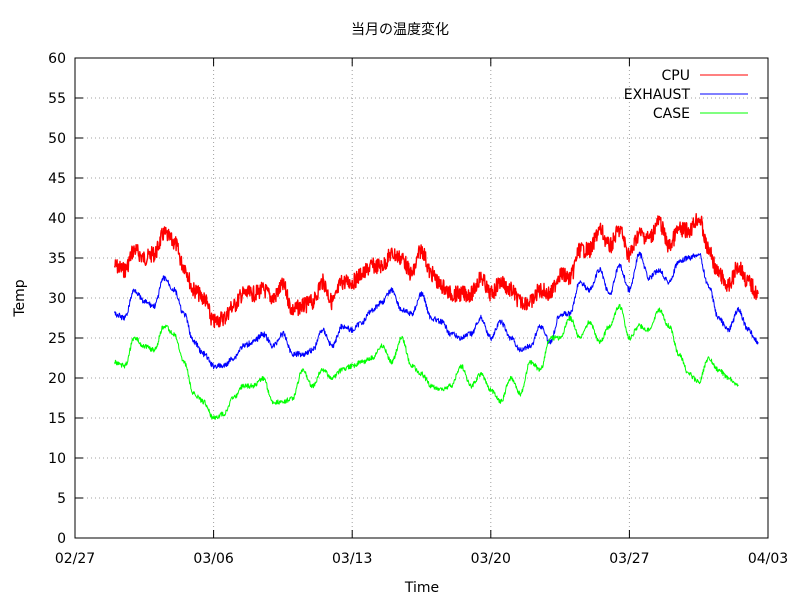 Image resolution: width=800 pixels, height=600 pixels. Describe the element at coordinates (491, 559) in the screenshot. I see `x-tick-label: 03/20` at that location.